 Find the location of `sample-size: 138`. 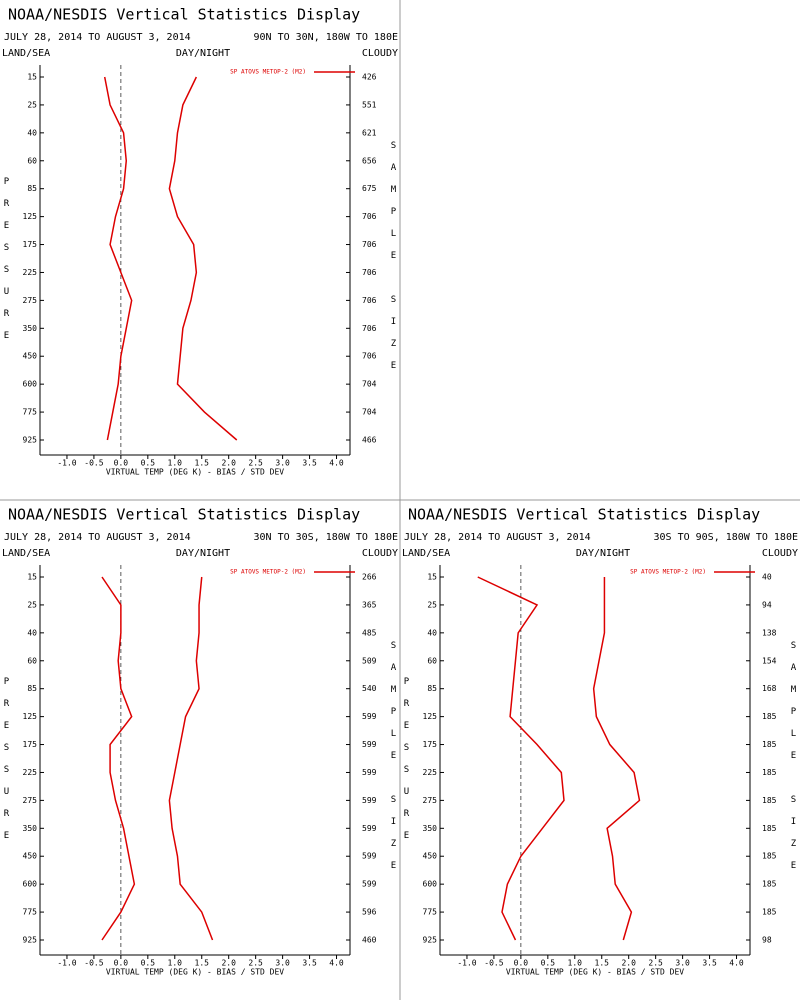

sample-size: 138 is located at coordinates (769, 632).